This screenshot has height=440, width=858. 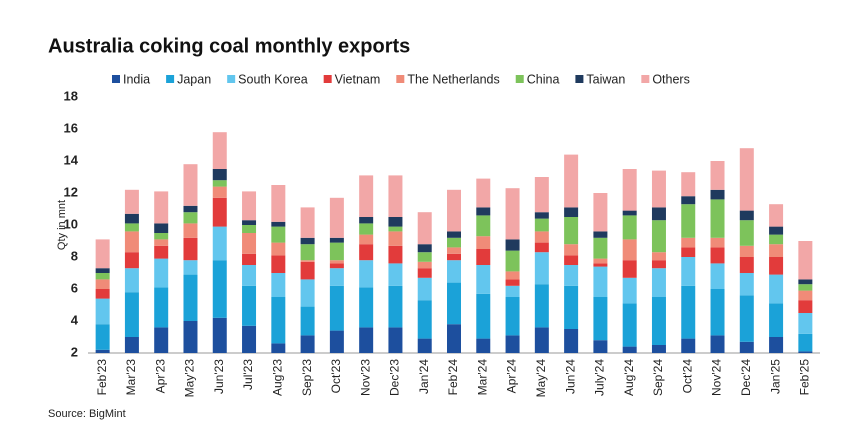 I want to click on legend-label: China, so click(x=543, y=79).